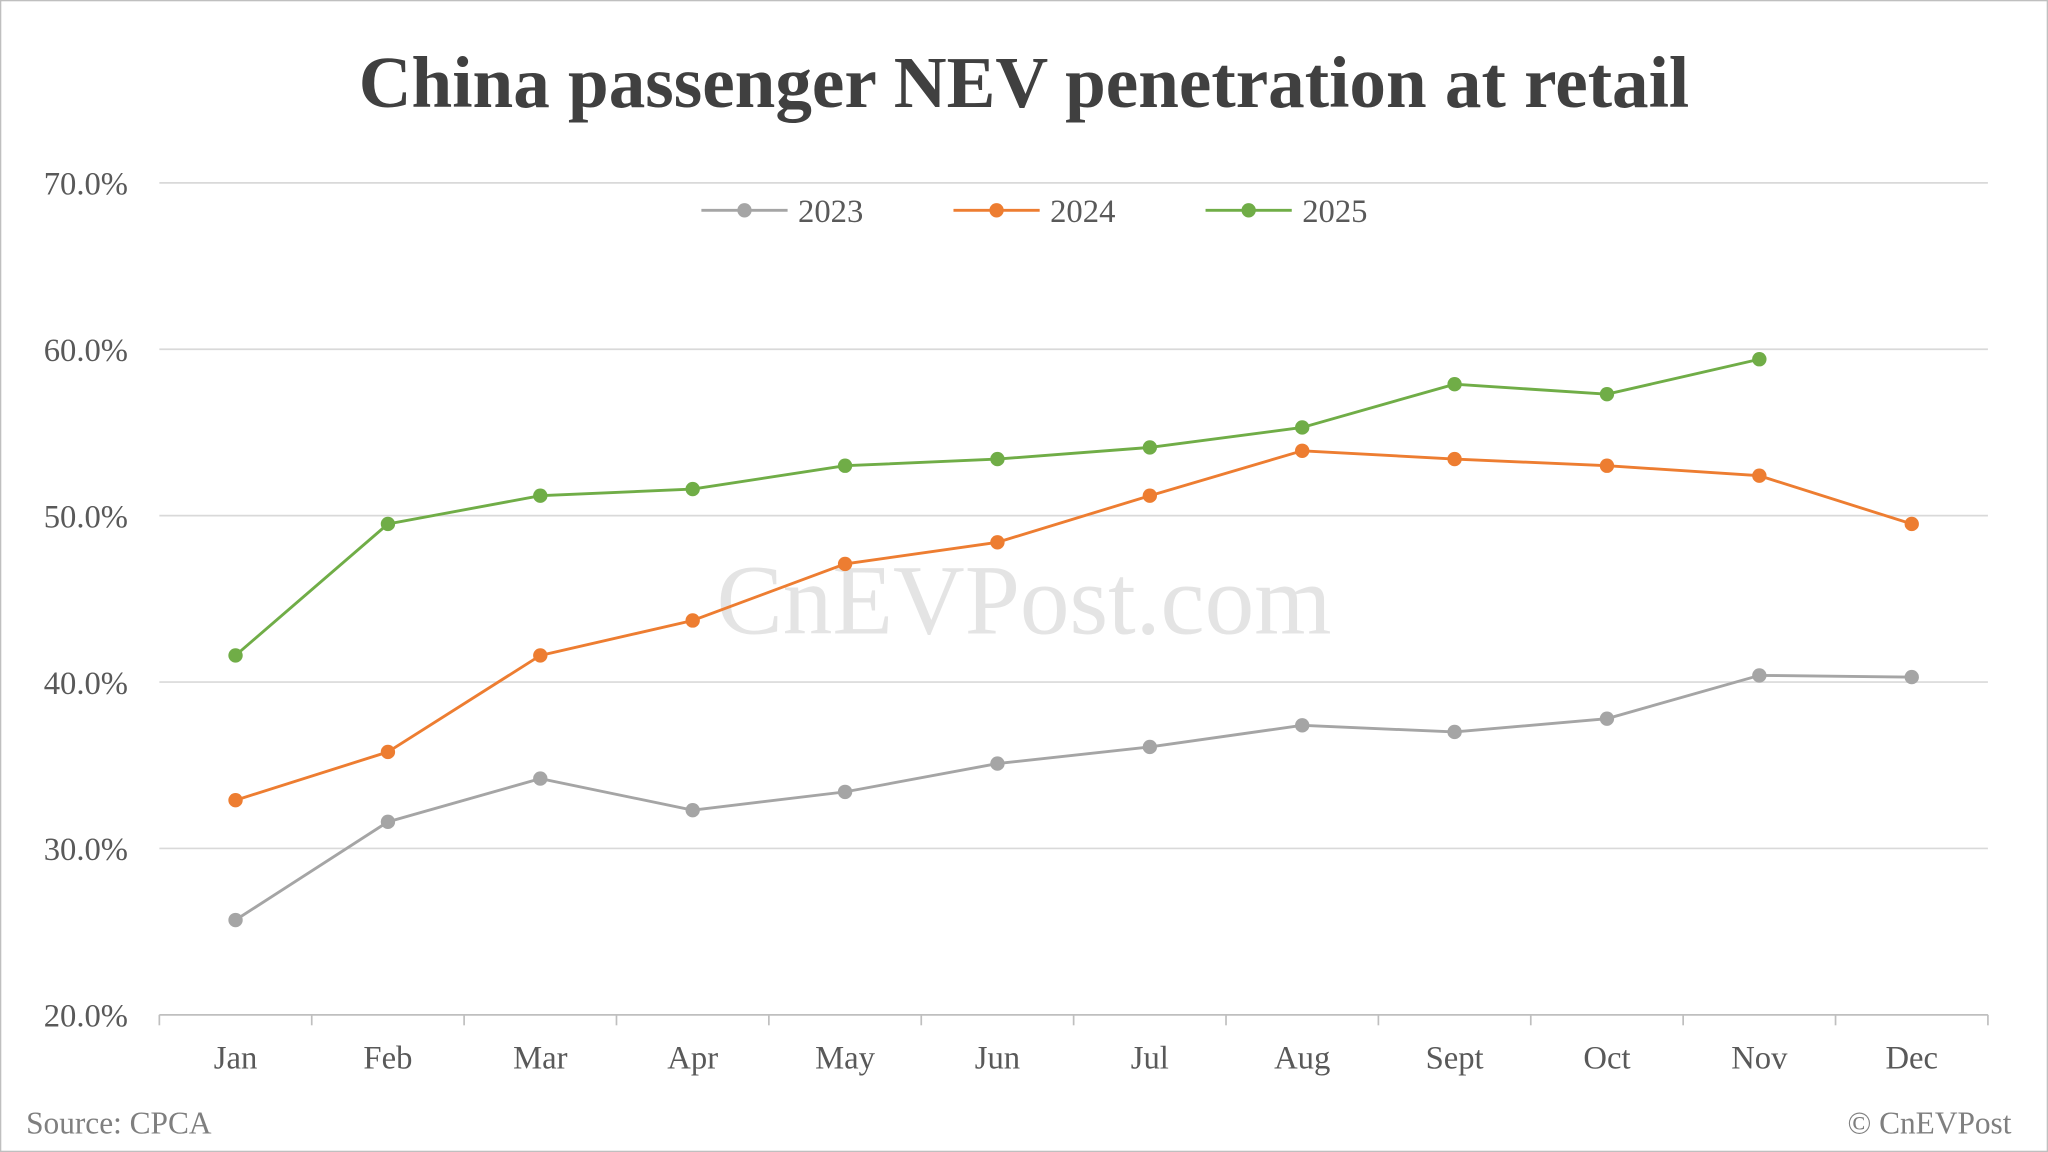 Image resolution: width=2048 pixels, height=1152 pixels. I want to click on x-tick-label: Jun, so click(997, 1058).